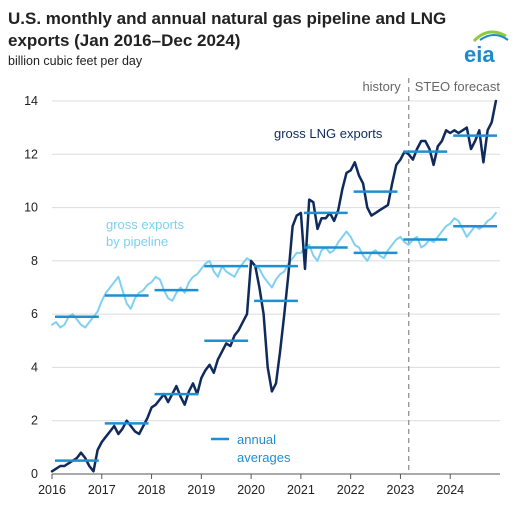  I want to click on x-axis-ticks: 2016 2017 2018 2019 2020 2021 2022 2023 2024, so click(251, 485).